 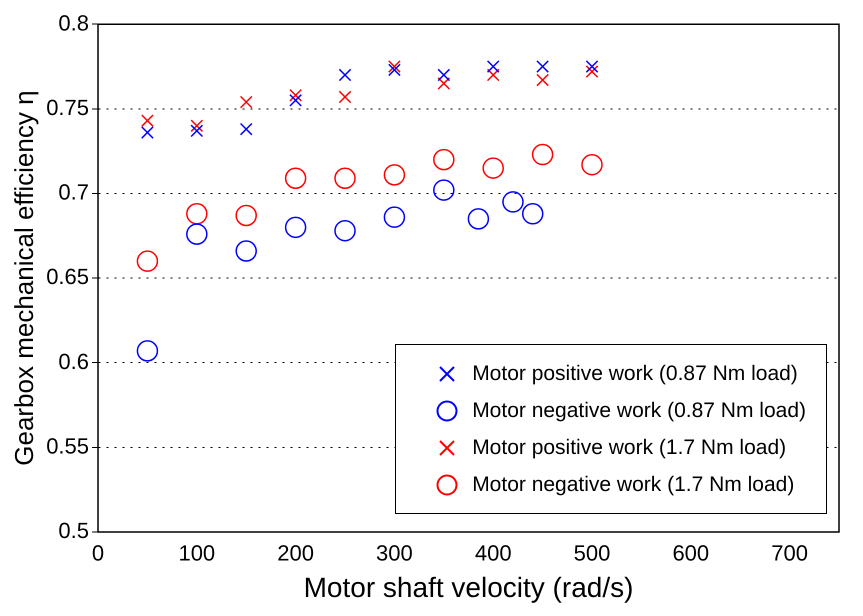 What do you see at coordinates (394, 553) in the screenshot?
I see `x-tick-label: 300` at bounding box center [394, 553].